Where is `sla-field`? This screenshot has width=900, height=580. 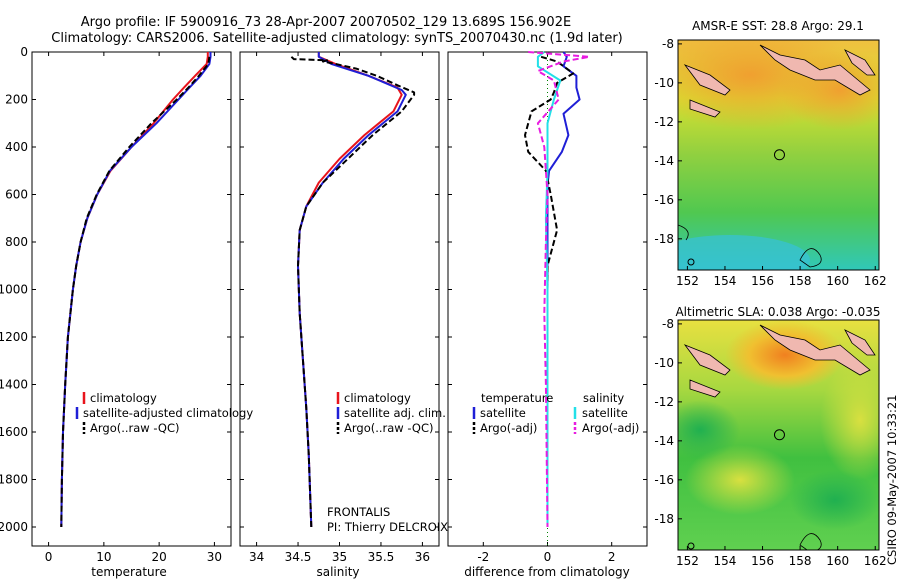
sla-field is located at coordinates (778, 435).